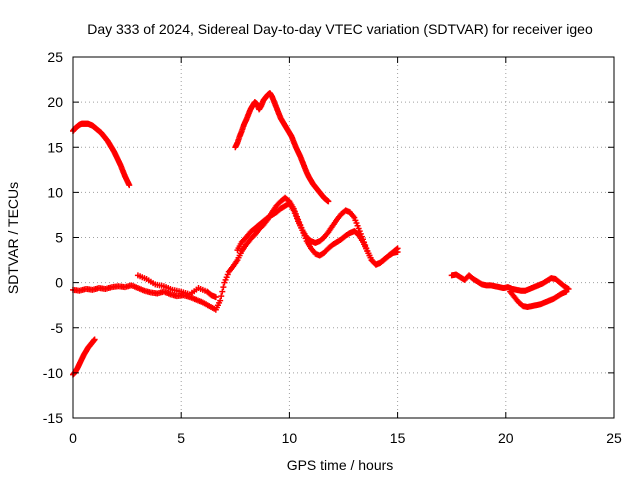 The image size is (640, 480). I want to click on y-tick-label: -15, so click(53, 418).